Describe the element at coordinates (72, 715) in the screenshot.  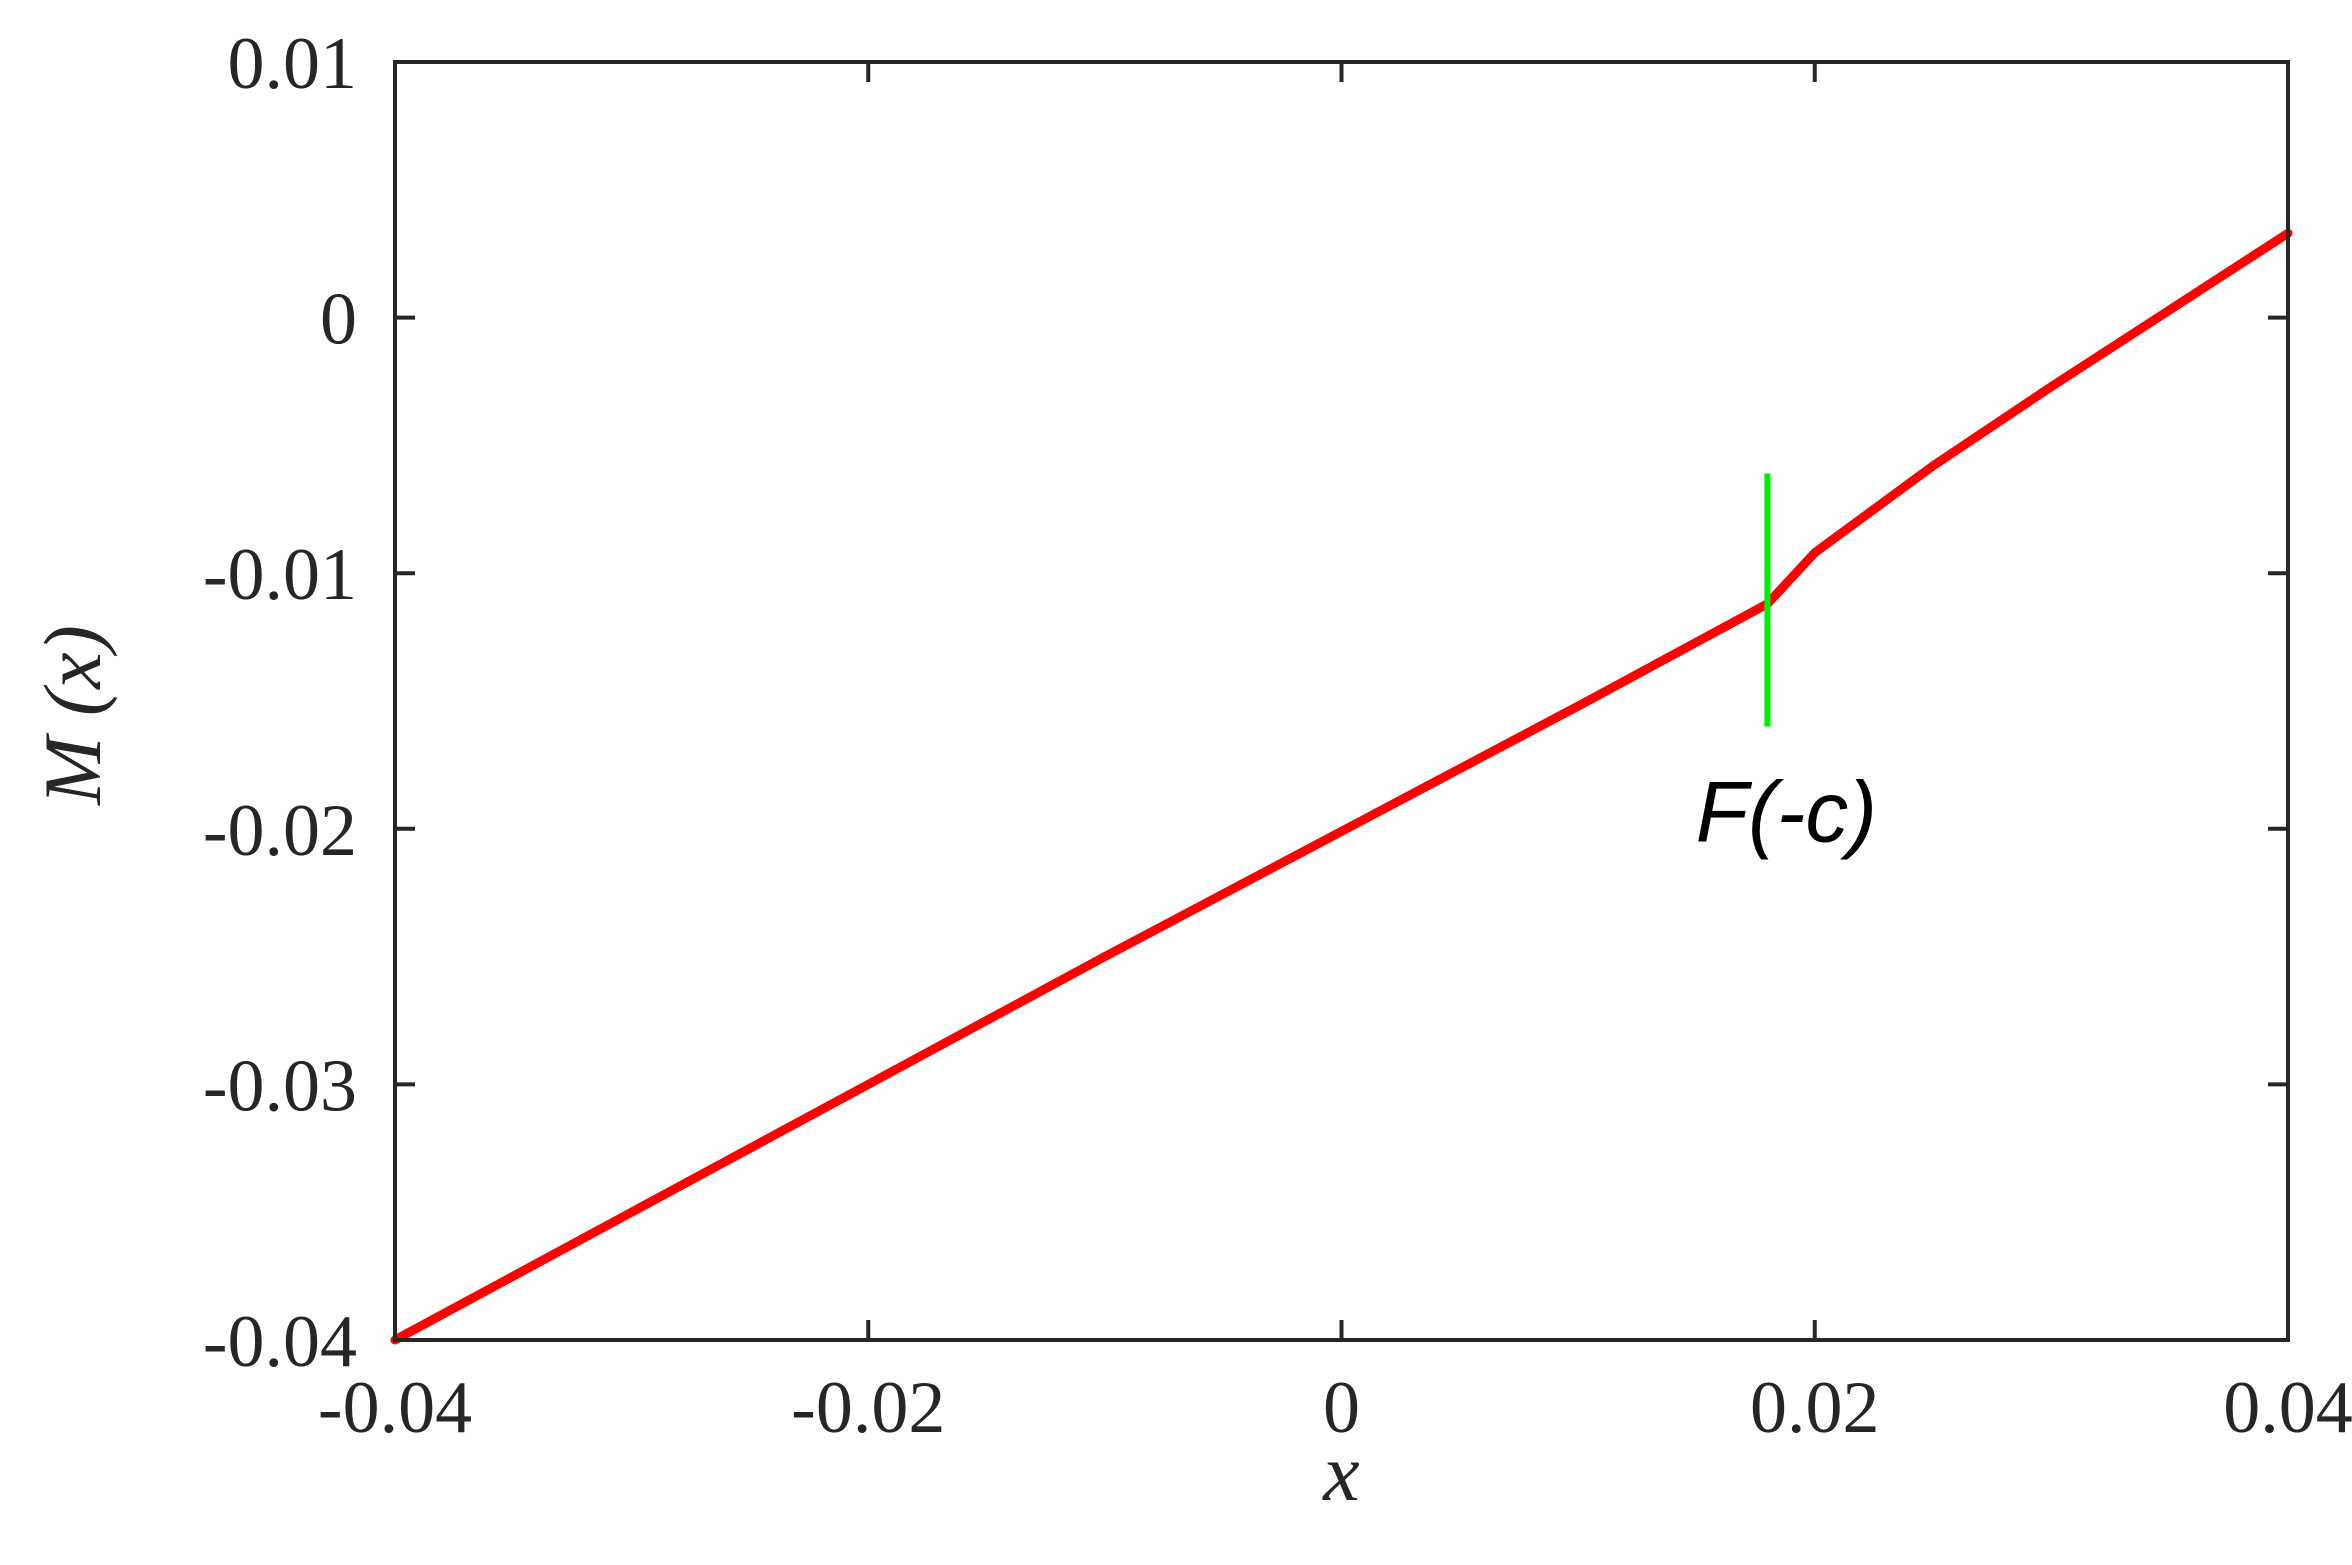
I see `y-axis-label: M (x)` at that location.